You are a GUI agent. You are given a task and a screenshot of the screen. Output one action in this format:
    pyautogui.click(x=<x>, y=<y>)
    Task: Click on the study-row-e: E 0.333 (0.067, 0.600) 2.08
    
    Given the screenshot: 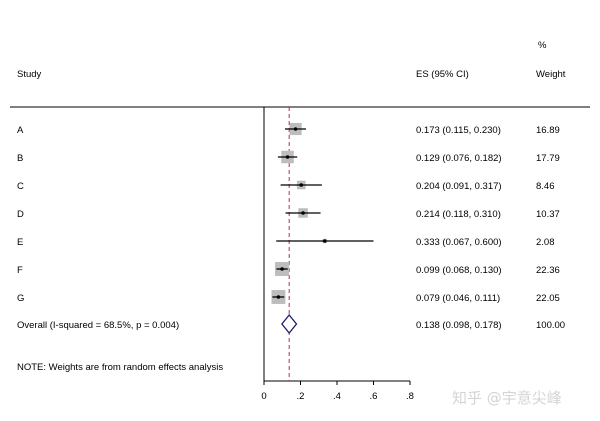 What is the action you would take?
    pyautogui.click(x=286, y=242)
    